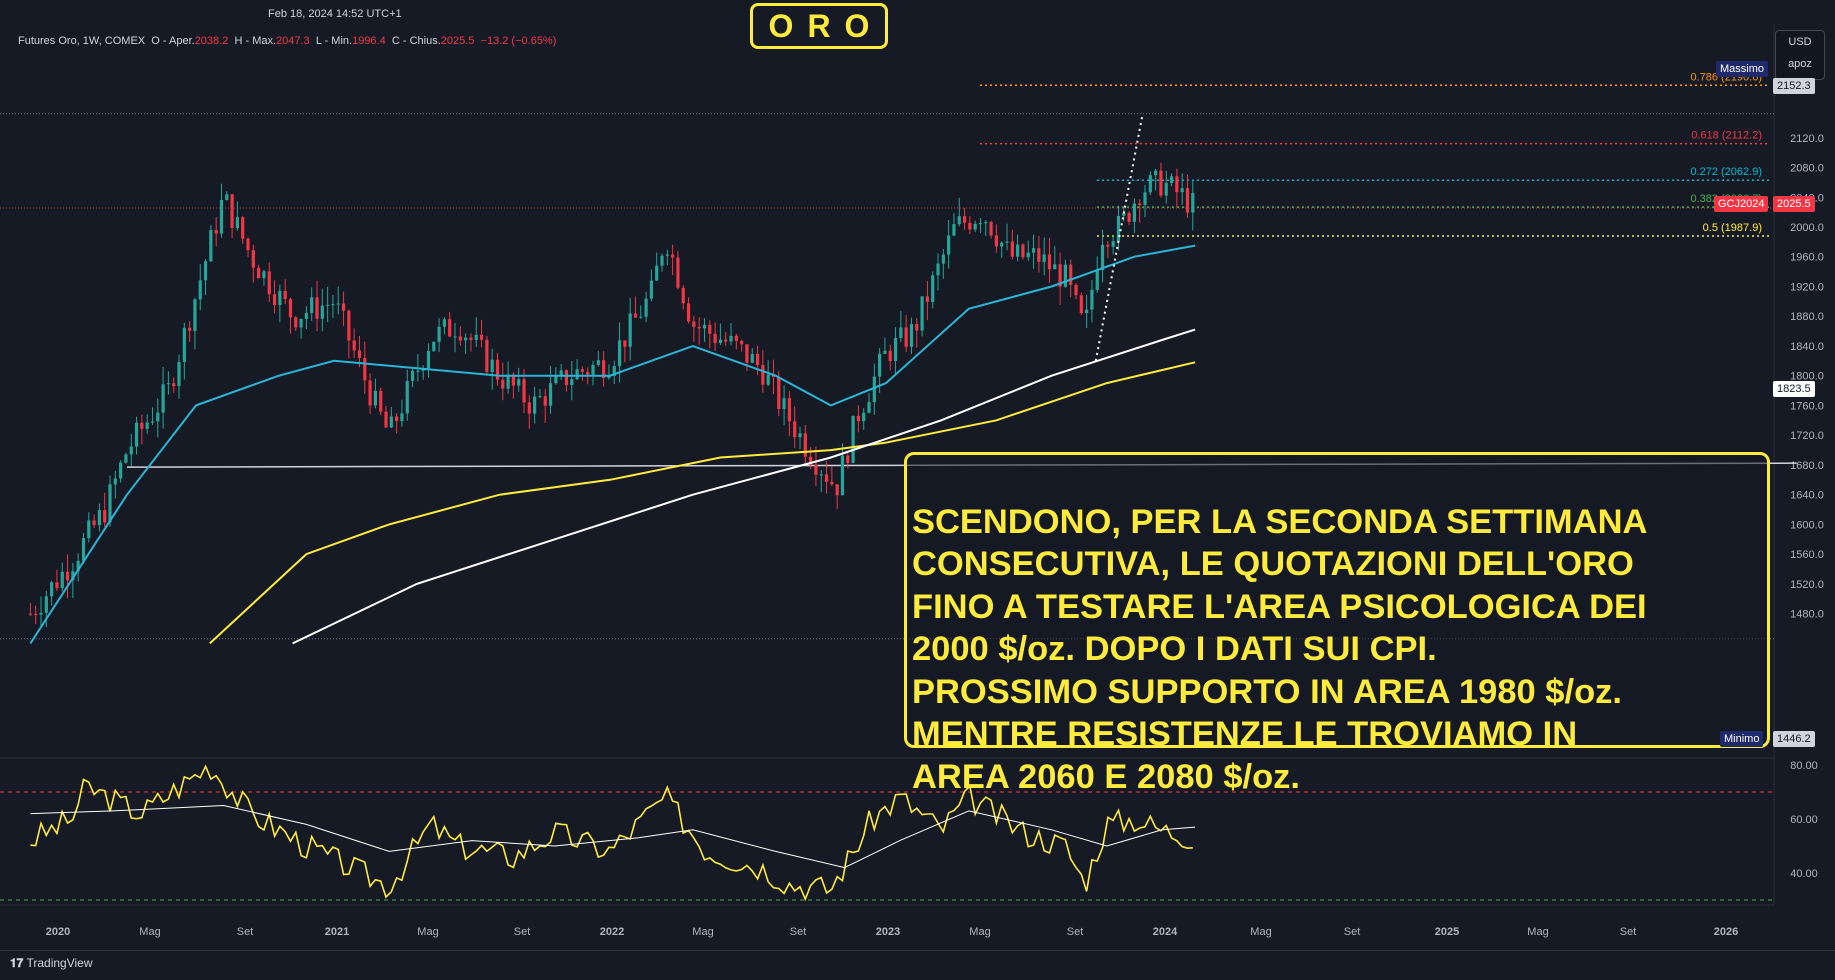 The height and width of the screenshot is (980, 1835). Describe the element at coordinates (1804, 766) in the screenshot. I see `rsi-tick-label: 80.00` at that location.